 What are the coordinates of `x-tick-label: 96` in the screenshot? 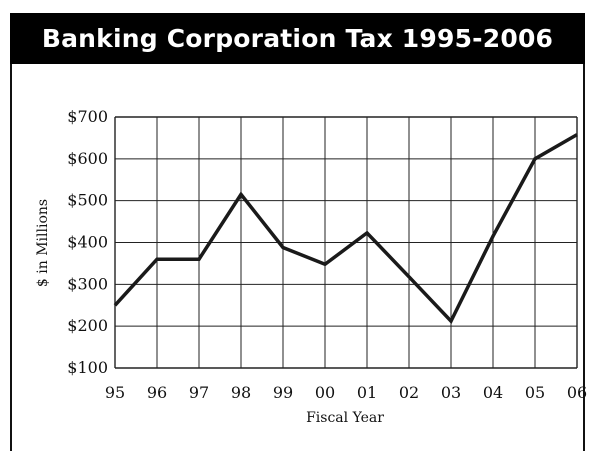 It's located at (157, 392).